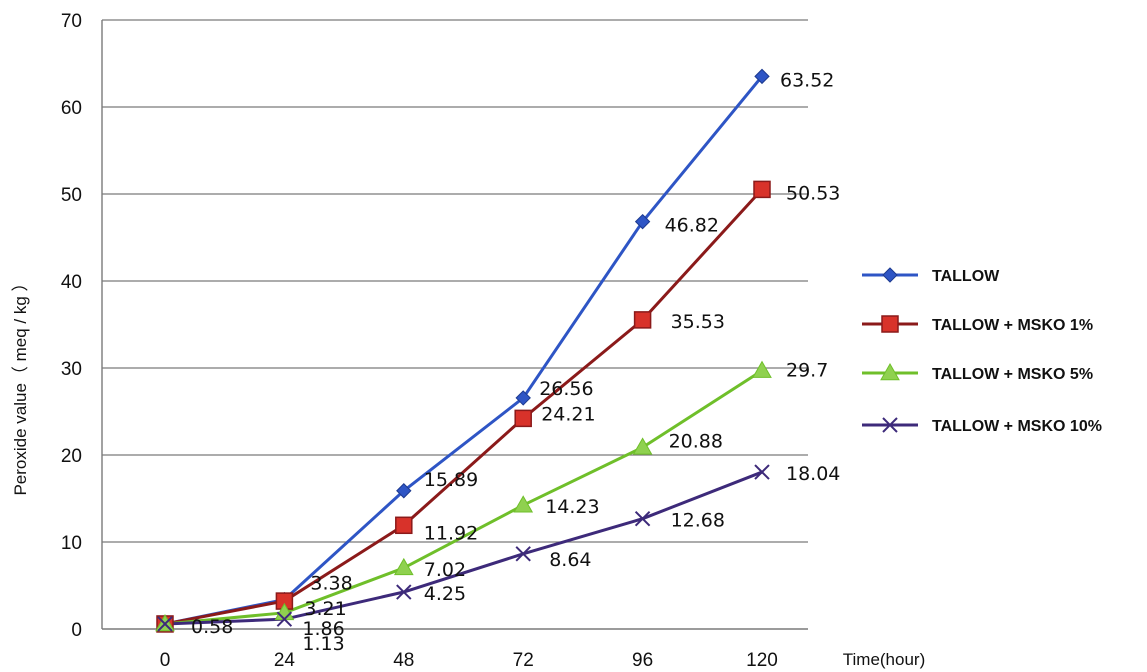  Describe the element at coordinates (71, 282) in the screenshot. I see `y-tick-label: 40` at that location.